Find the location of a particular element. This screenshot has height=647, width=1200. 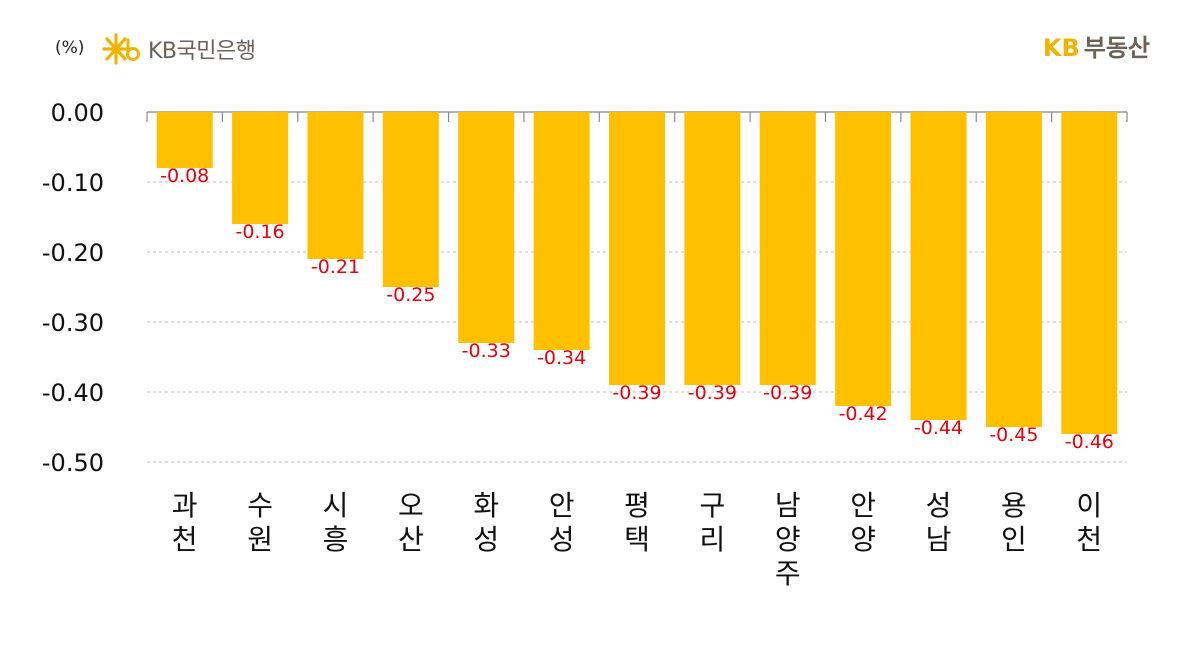

y-tick-label: -0.30 is located at coordinates (73, 323).